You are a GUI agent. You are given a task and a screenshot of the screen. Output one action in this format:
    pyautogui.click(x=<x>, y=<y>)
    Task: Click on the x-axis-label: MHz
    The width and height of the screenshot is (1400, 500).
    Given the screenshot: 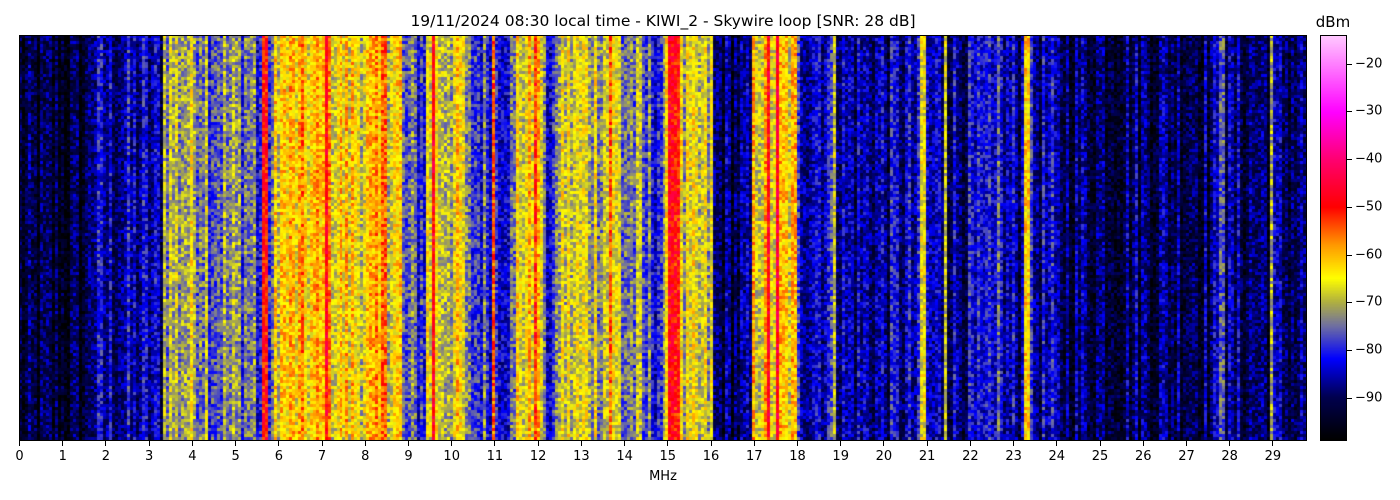 What is the action you would take?
    pyautogui.click(x=663, y=476)
    